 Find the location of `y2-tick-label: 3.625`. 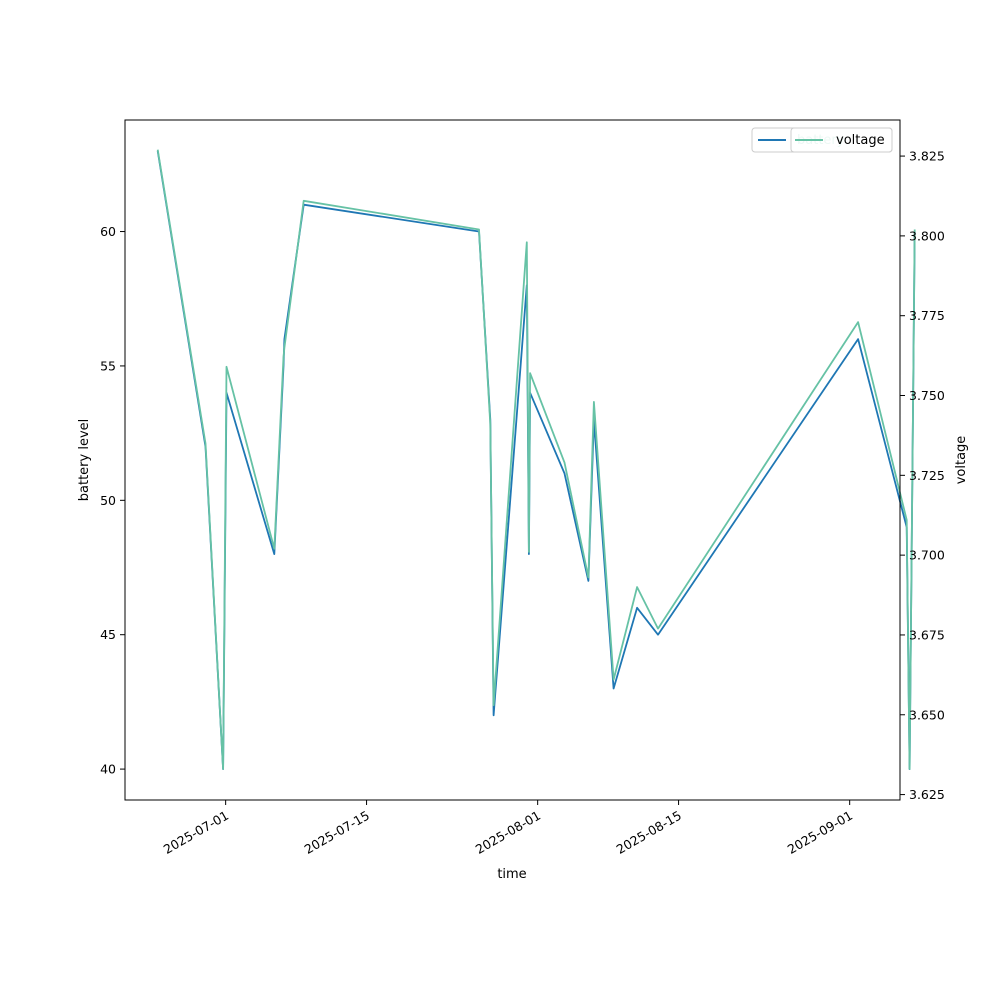

y2-tick-label: 3.625 is located at coordinates (927, 794).